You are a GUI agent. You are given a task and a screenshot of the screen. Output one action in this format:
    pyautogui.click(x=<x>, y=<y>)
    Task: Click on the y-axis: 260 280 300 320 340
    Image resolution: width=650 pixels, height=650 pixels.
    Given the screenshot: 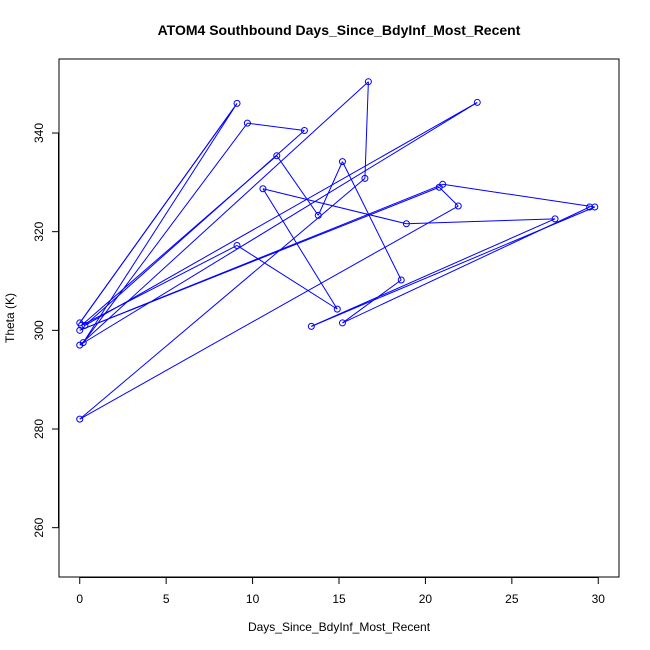 What is the action you would take?
    pyautogui.click(x=45, y=330)
    